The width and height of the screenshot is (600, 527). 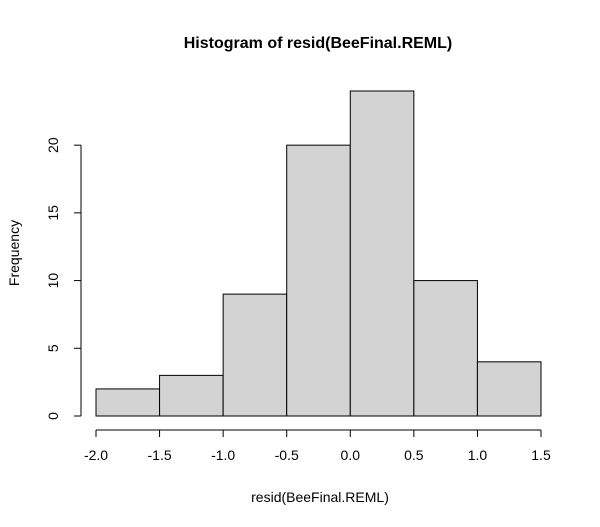 I want to click on y-tick-label: 5, so click(x=53, y=348).